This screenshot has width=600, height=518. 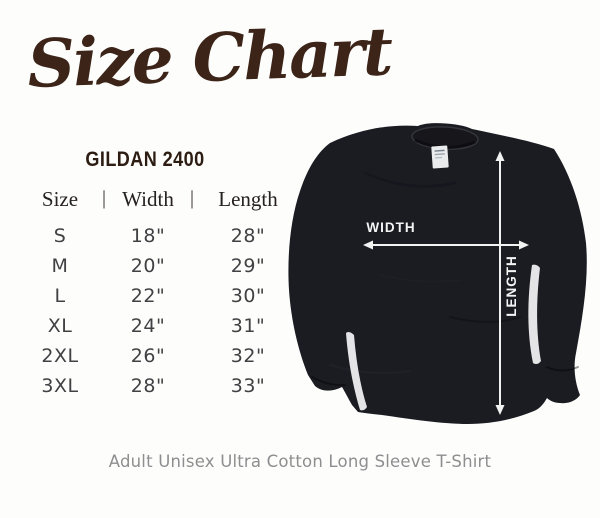 I want to click on cell-length: 28", so click(x=248, y=236).